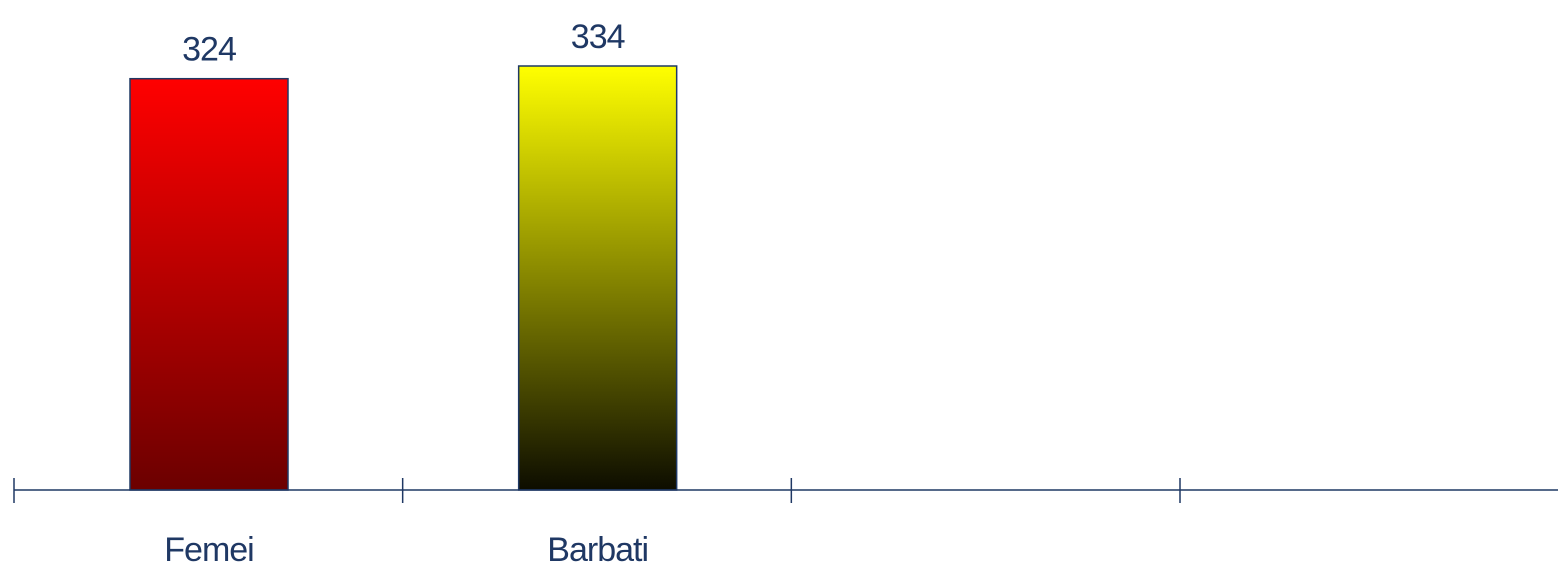 This screenshot has height=563, width=1560. What do you see at coordinates (403, 43) in the screenshot?
I see `data-labels-group: 324 334` at bounding box center [403, 43].